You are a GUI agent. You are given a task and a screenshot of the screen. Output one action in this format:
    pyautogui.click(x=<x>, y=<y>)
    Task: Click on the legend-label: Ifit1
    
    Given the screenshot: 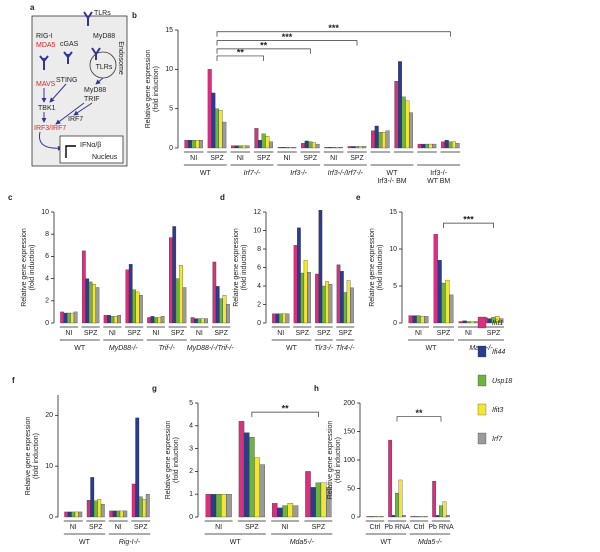 What is the action you would take?
    pyautogui.click(x=497, y=323)
    